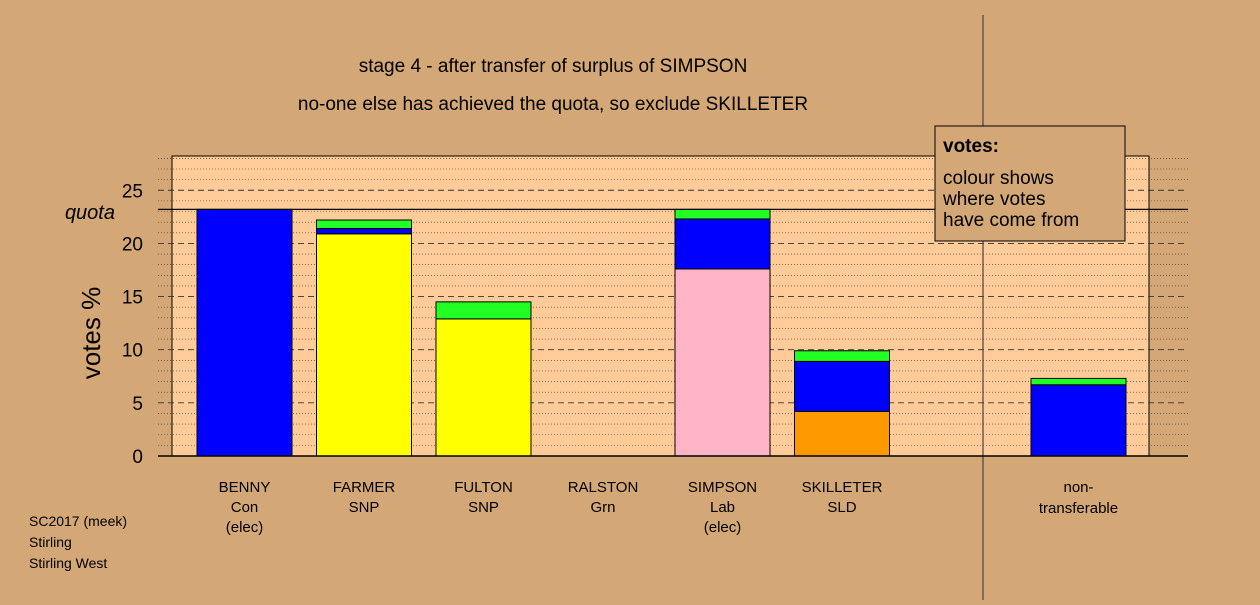 The width and height of the screenshot is (1260, 605). What do you see at coordinates (1078, 508) in the screenshot?
I see `x-tick-label: transferable` at bounding box center [1078, 508].